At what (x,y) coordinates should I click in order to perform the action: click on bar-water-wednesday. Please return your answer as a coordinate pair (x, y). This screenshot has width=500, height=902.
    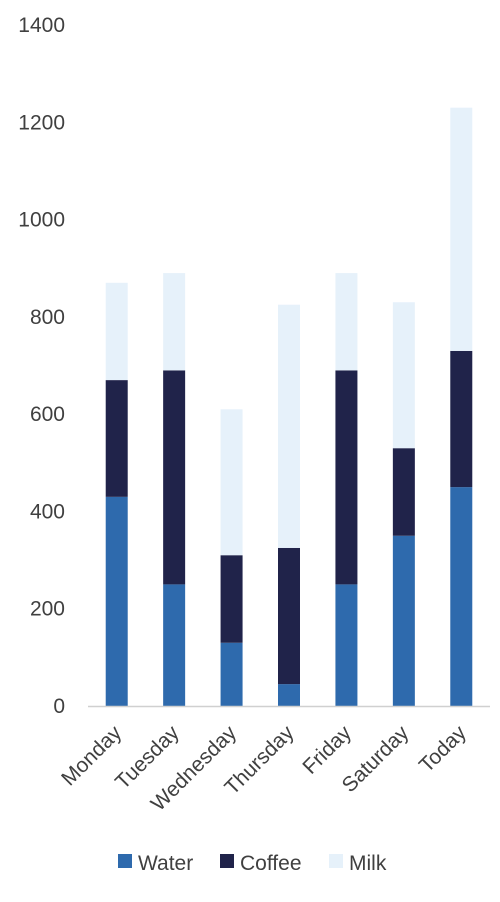
    Looking at the image, I should click on (231, 674).